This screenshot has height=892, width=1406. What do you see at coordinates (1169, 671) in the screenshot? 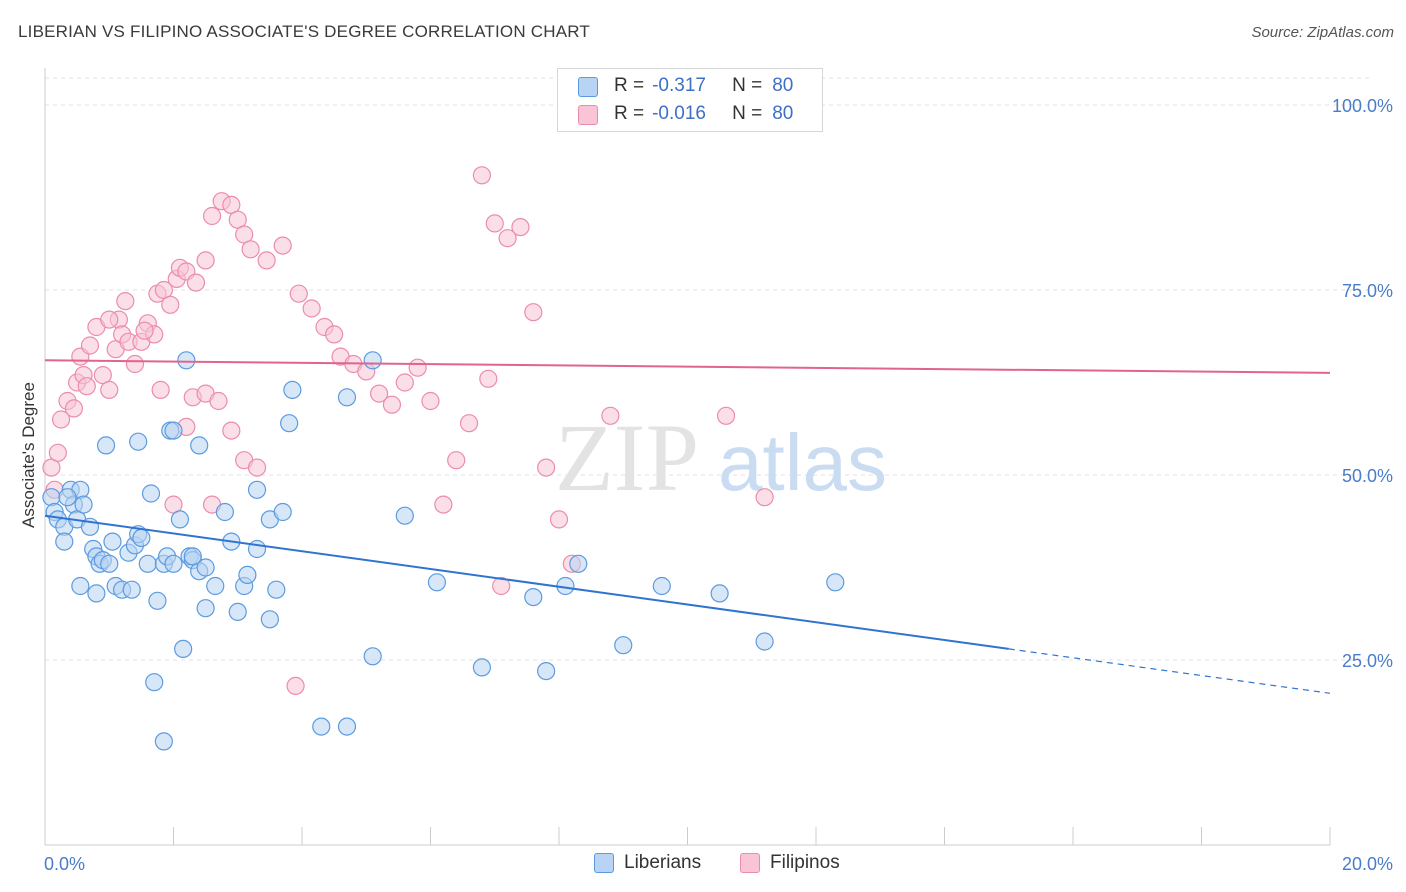
I see `liberians-trend-extension` at bounding box center [1169, 671].